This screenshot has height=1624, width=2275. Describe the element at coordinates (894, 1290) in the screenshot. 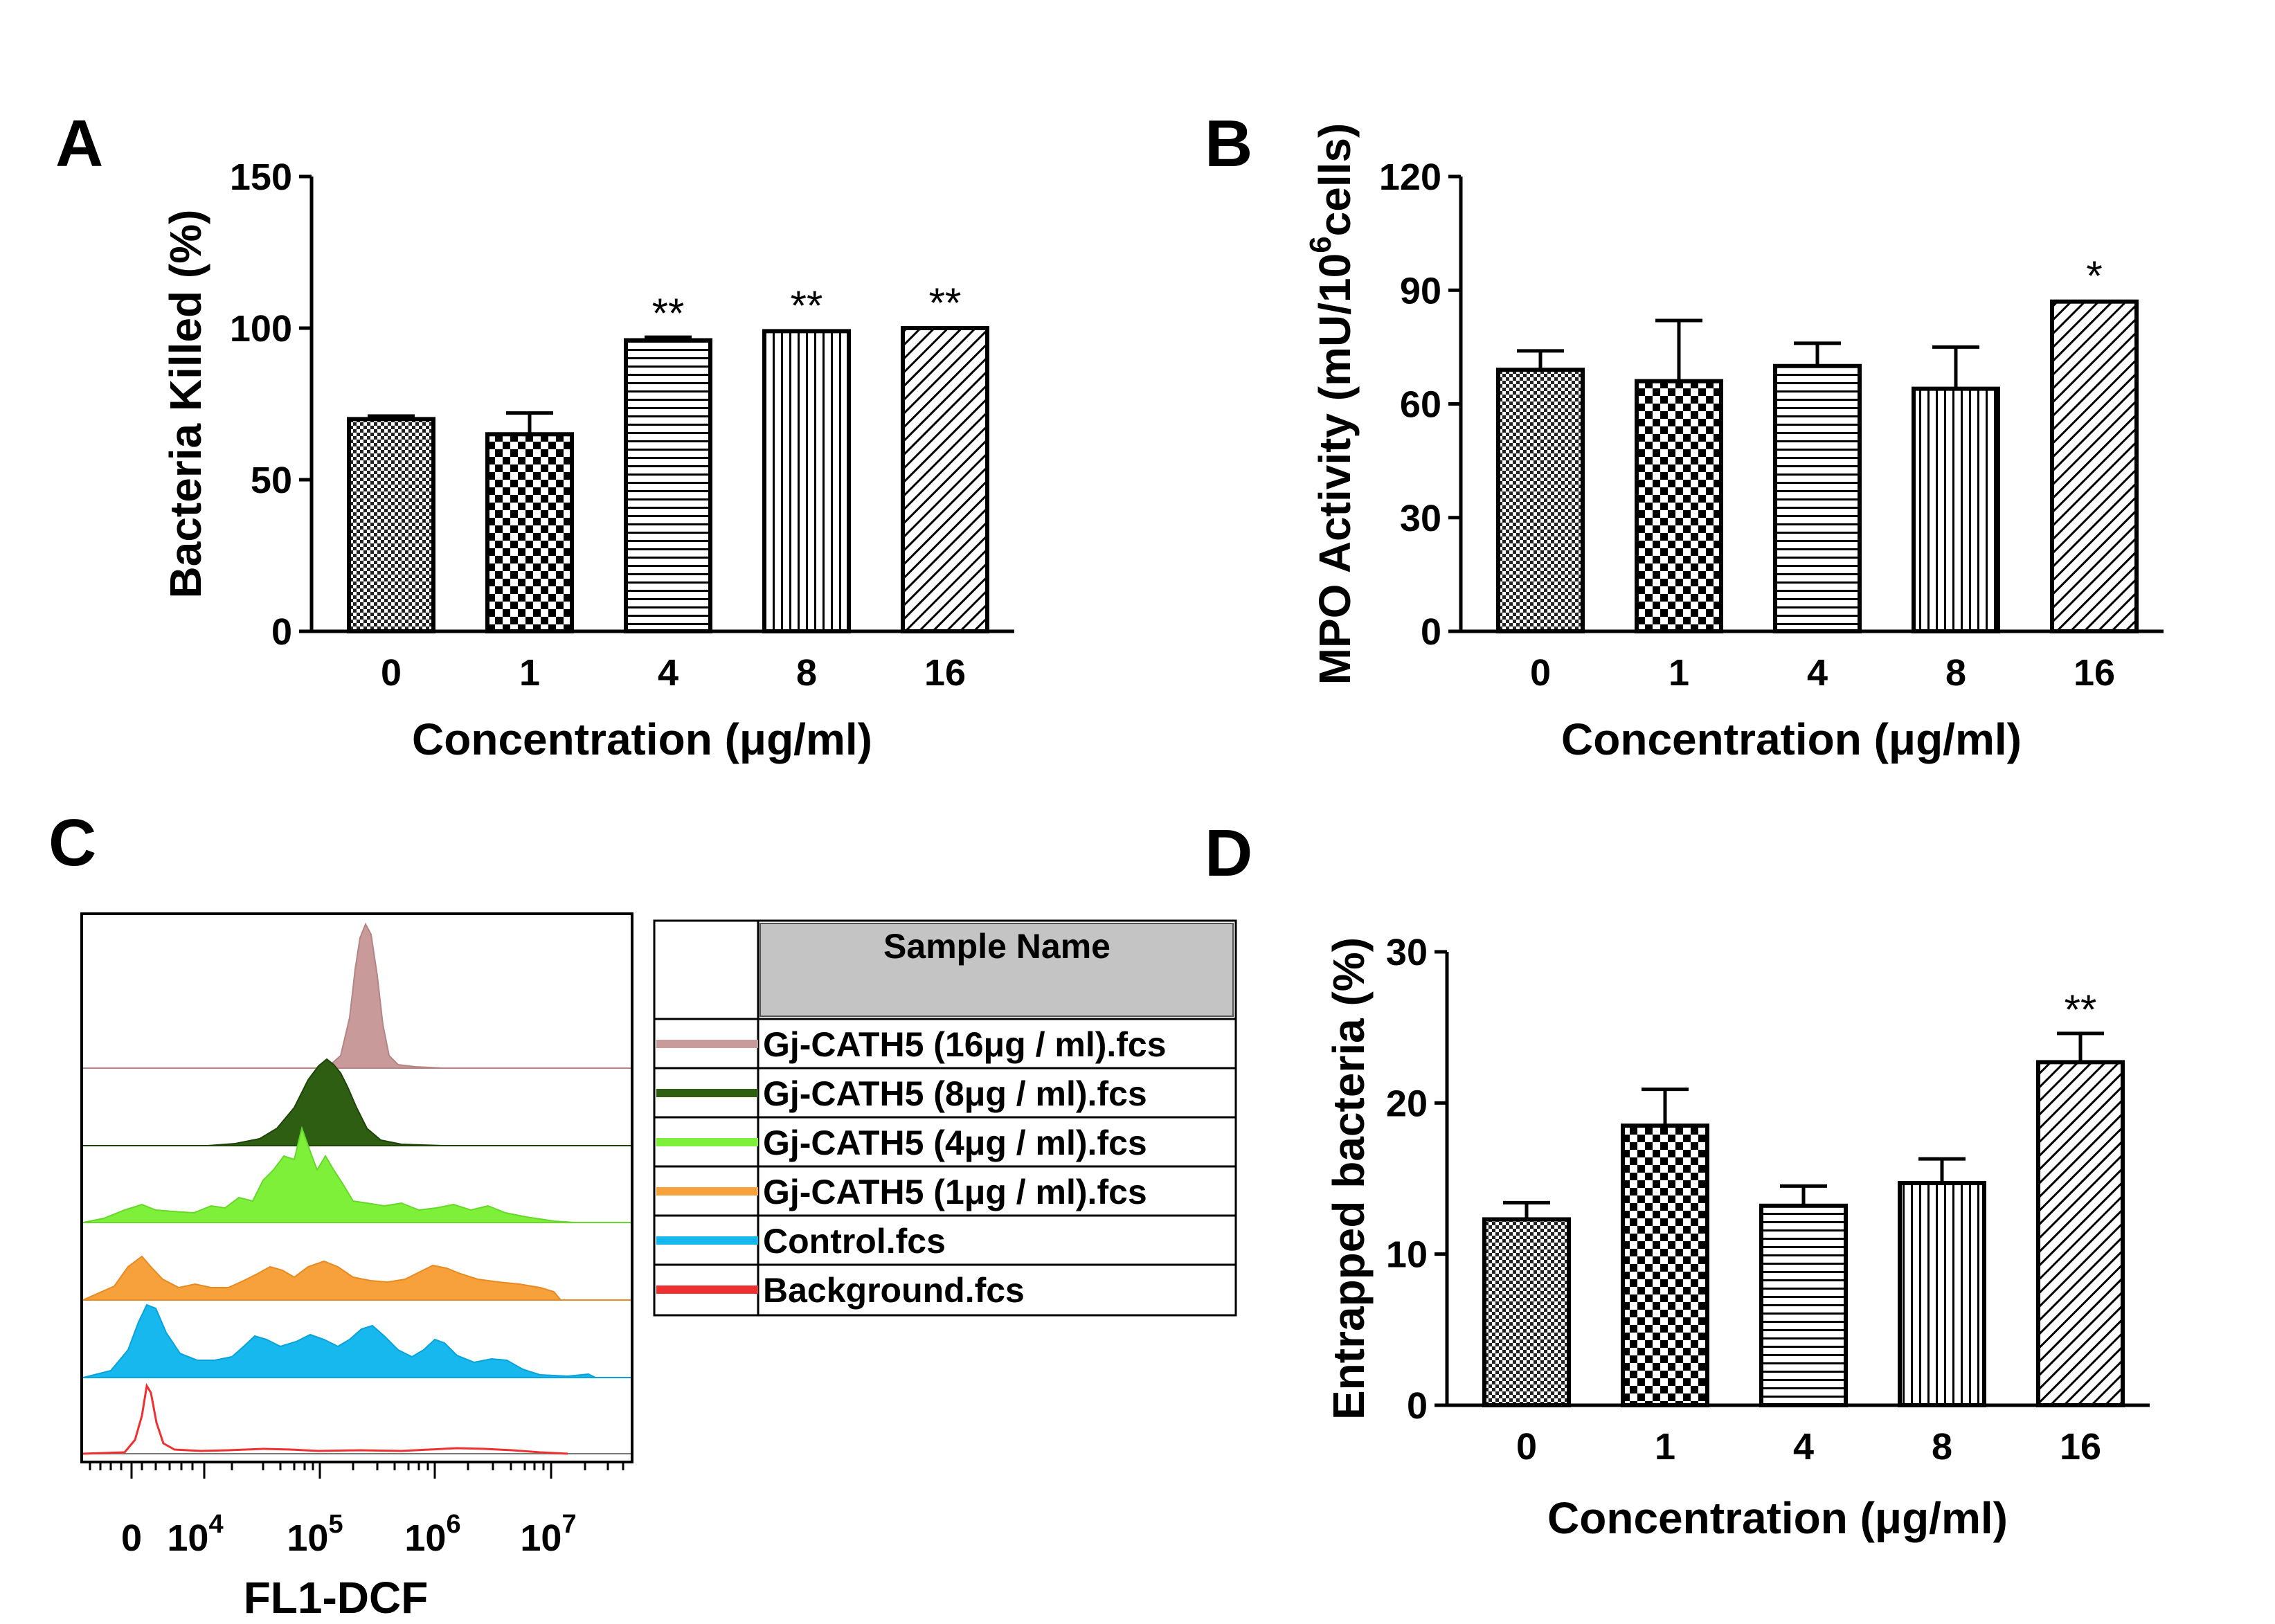

I see `legend-label-background: Background.fcs` at that location.